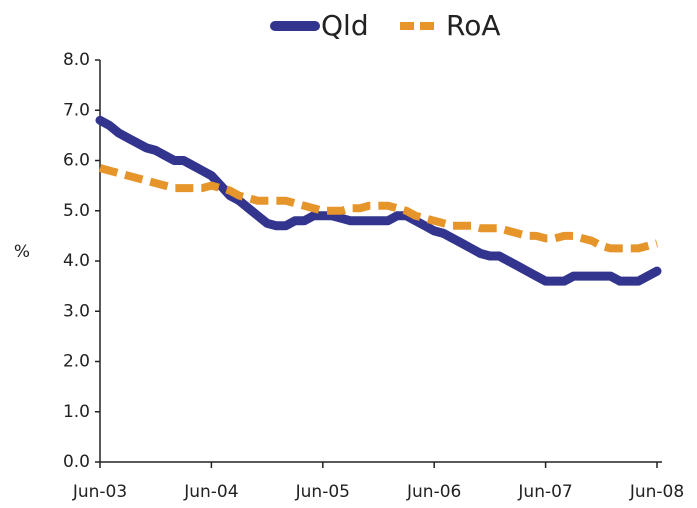  What do you see at coordinates (22, 252) in the screenshot?
I see `y-axis-label: %` at bounding box center [22, 252].